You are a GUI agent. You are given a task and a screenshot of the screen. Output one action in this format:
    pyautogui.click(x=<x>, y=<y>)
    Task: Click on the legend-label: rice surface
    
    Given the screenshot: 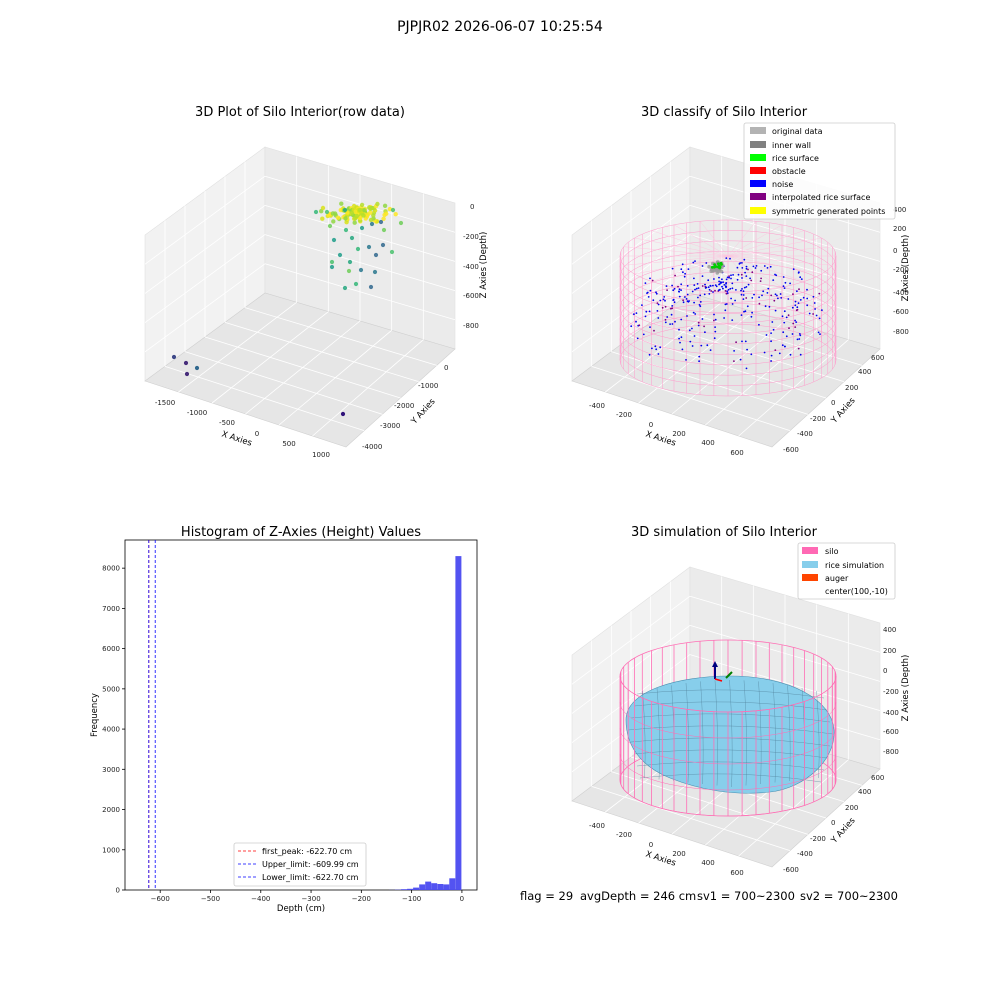 What is the action you would take?
    pyautogui.click(x=795, y=158)
    